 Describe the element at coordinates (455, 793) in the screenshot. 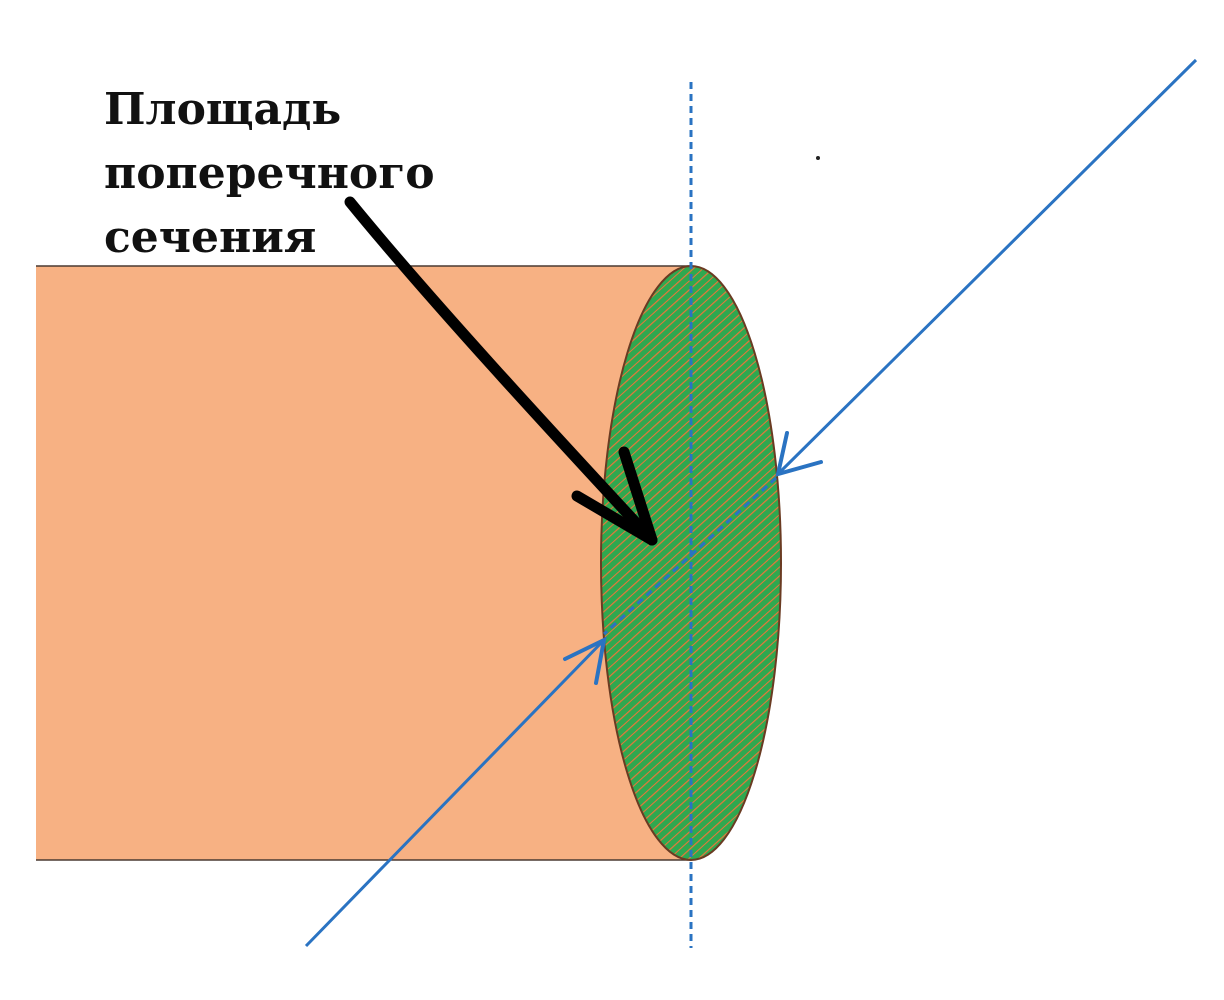

I see `lower-guide-line` at that location.